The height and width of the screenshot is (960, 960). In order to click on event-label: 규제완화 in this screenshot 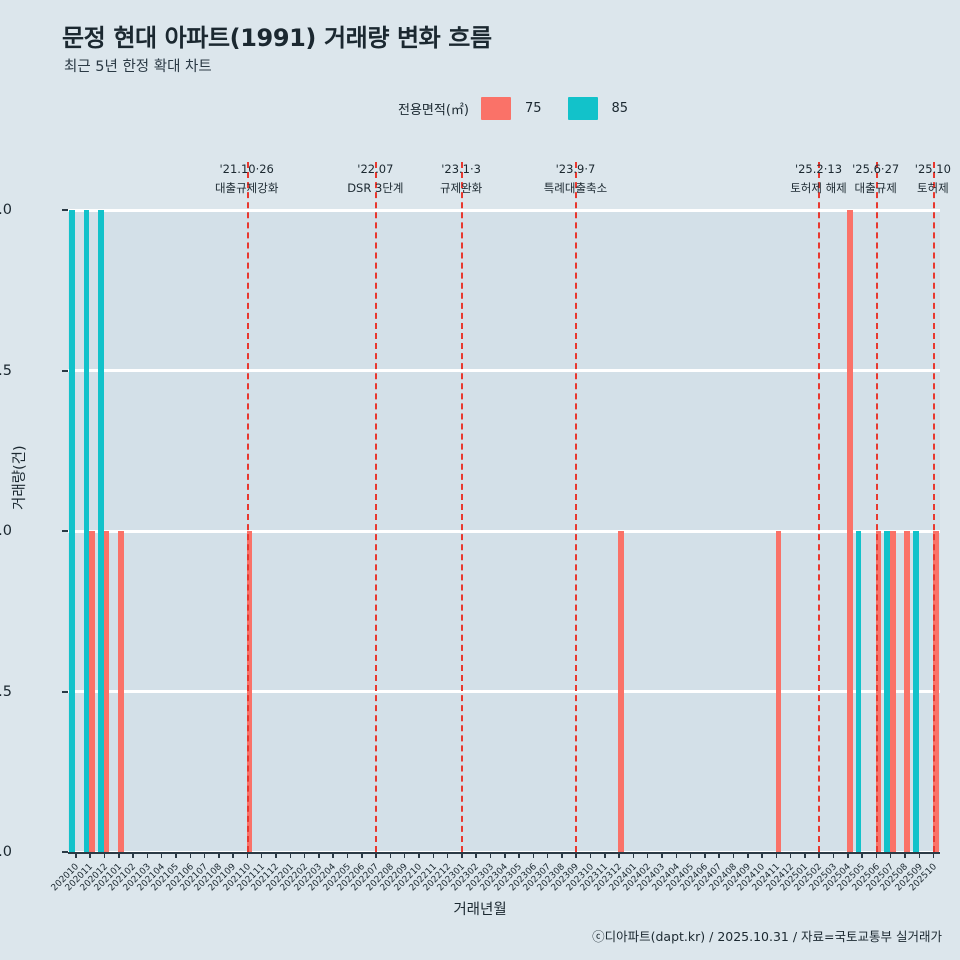, I will do `click(461, 188)`.